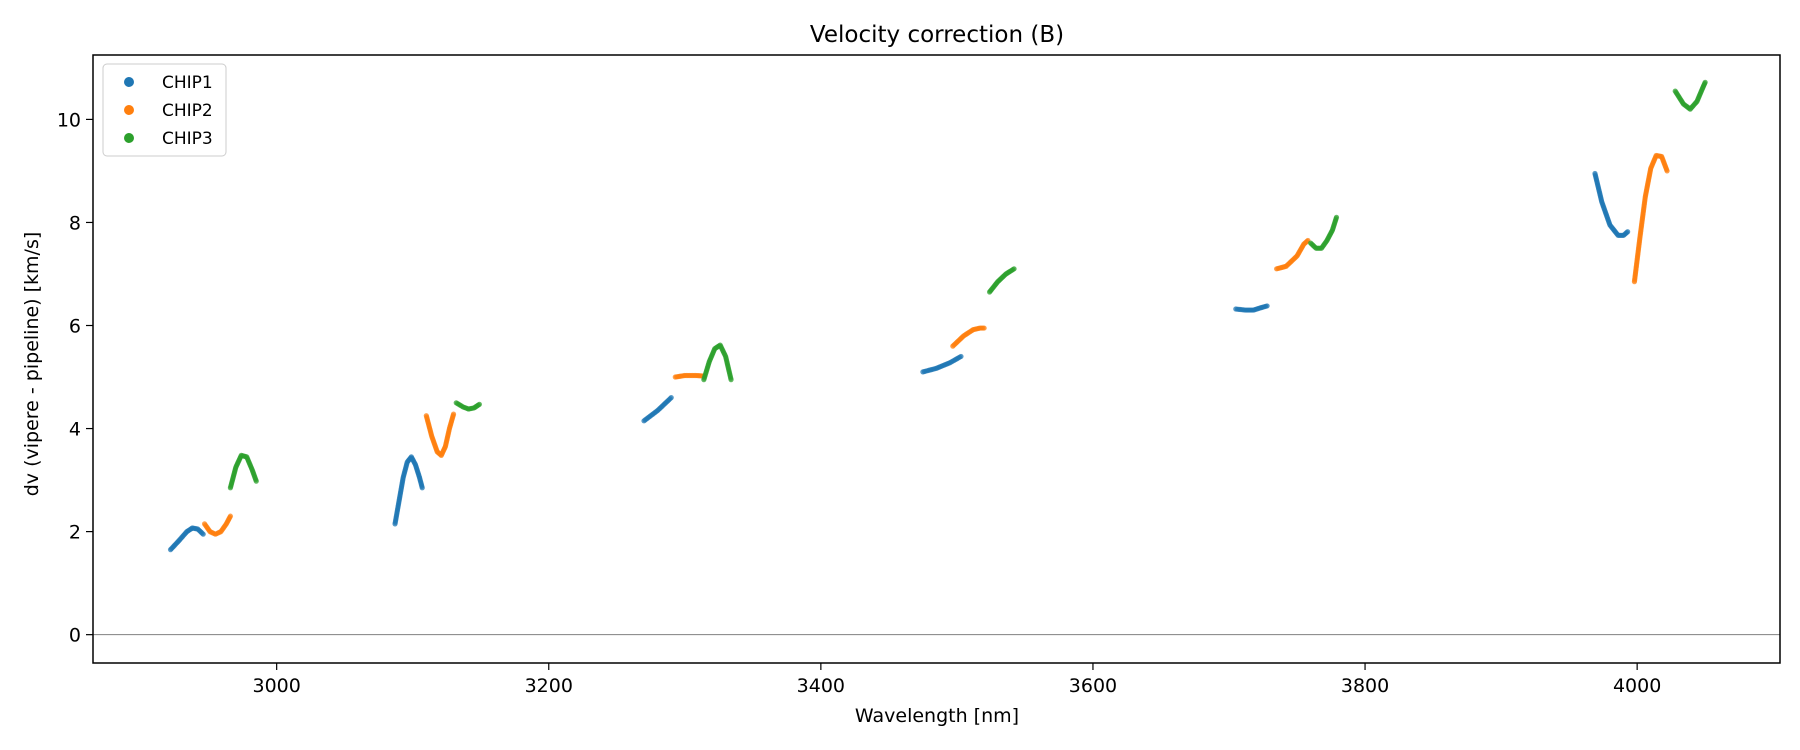 This screenshot has width=1800, height=750. I want to click on chart-title: Velocity correction (B), so click(937, 35).